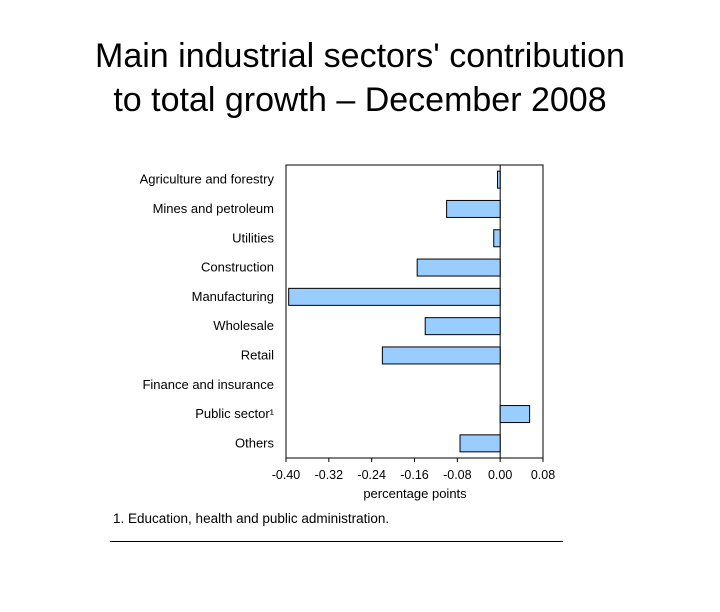 The width and height of the screenshot is (720, 612). Describe the element at coordinates (213, 208) in the screenshot. I see `category-label-1: Mines and petroleum` at that location.